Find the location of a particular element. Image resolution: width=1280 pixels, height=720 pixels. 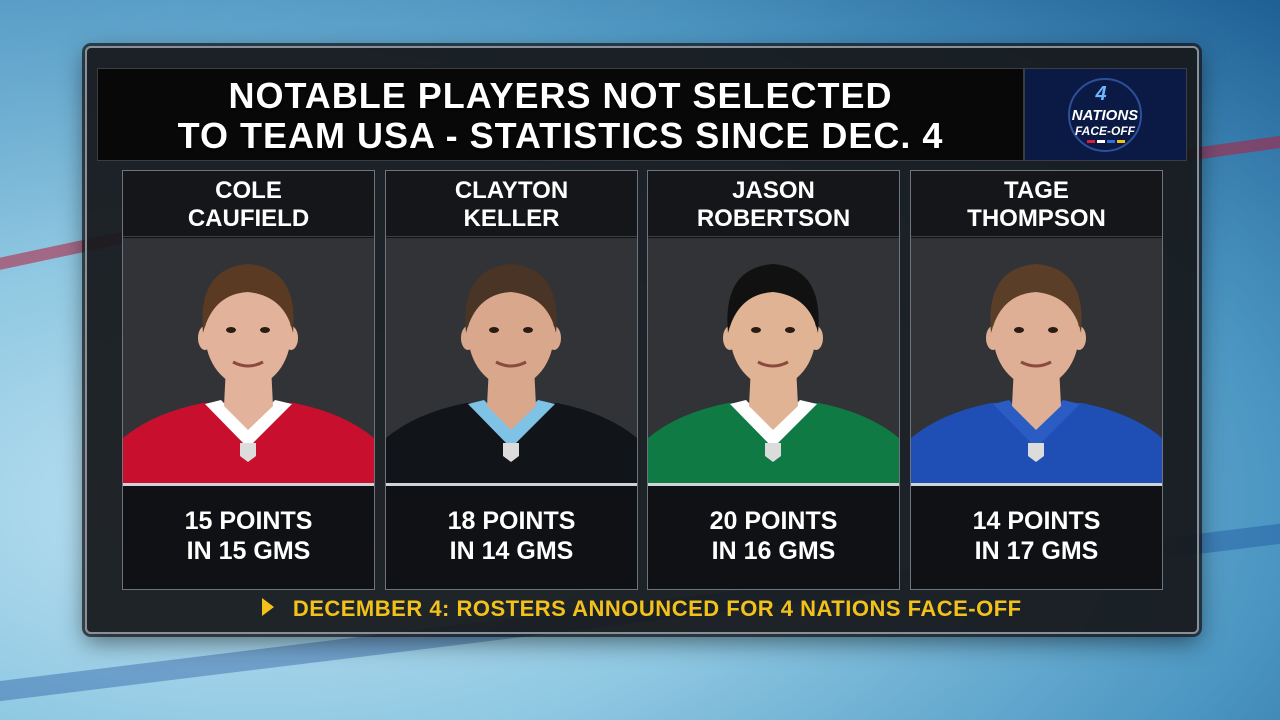

player-last-name: THOMPSON is located at coordinates (1036, 218).